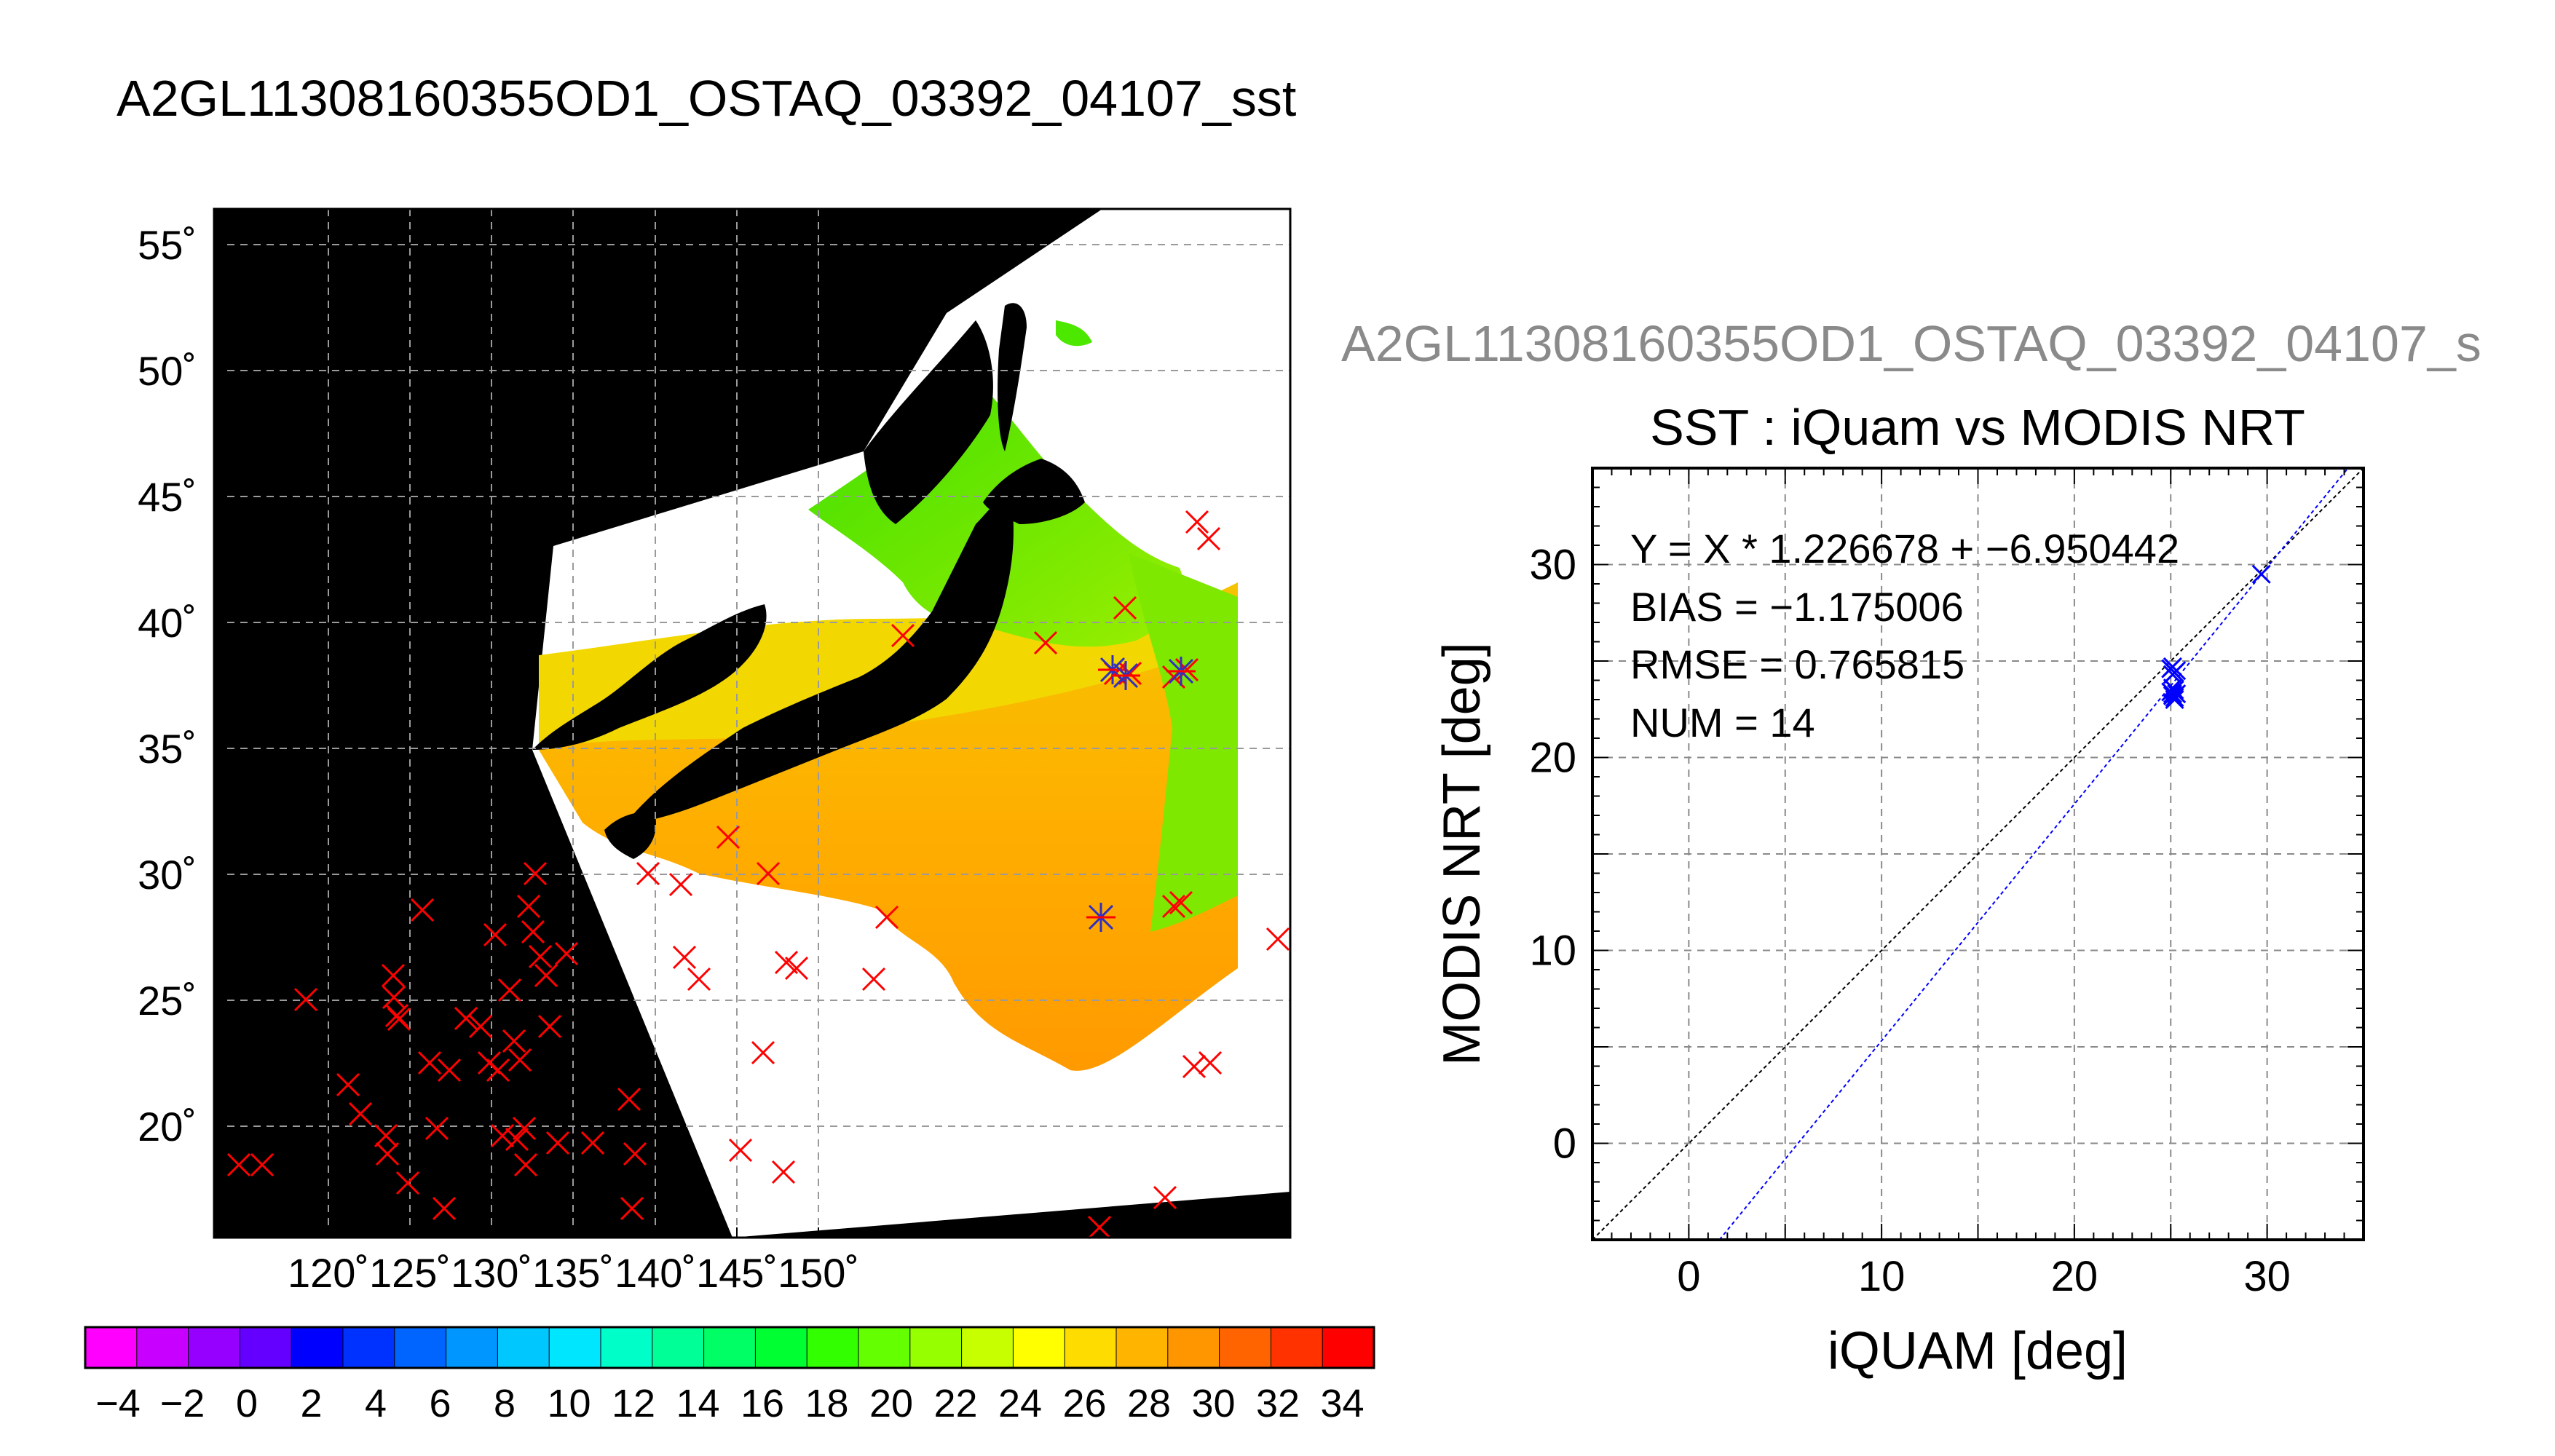  Describe the element at coordinates (247, 1403) in the screenshot. I see `colorbar-label: 0` at that location.